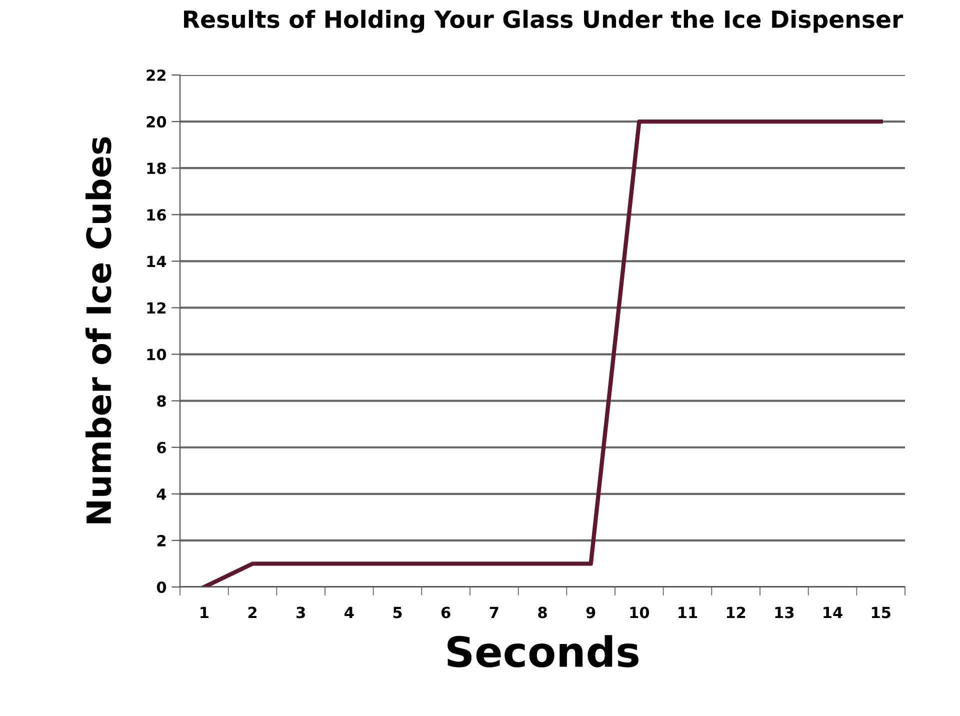  What do you see at coordinates (156, 354) in the screenshot?
I see `y-tick-label: 10` at bounding box center [156, 354].